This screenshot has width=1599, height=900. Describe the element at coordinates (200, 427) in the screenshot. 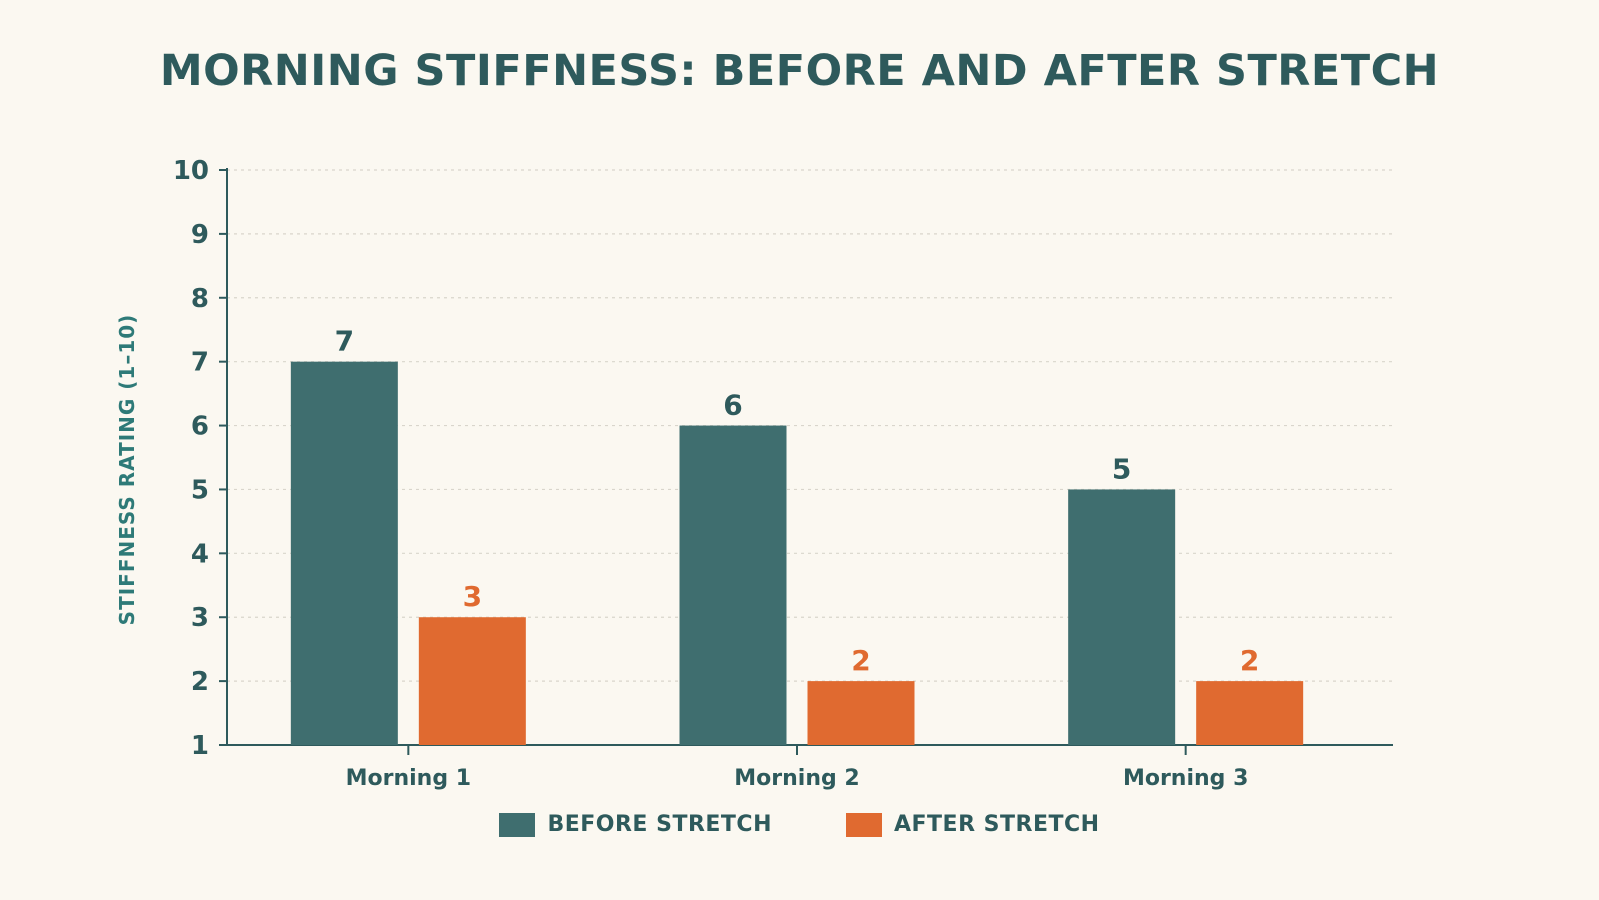

I see `y-tick-label: 6` at that location.